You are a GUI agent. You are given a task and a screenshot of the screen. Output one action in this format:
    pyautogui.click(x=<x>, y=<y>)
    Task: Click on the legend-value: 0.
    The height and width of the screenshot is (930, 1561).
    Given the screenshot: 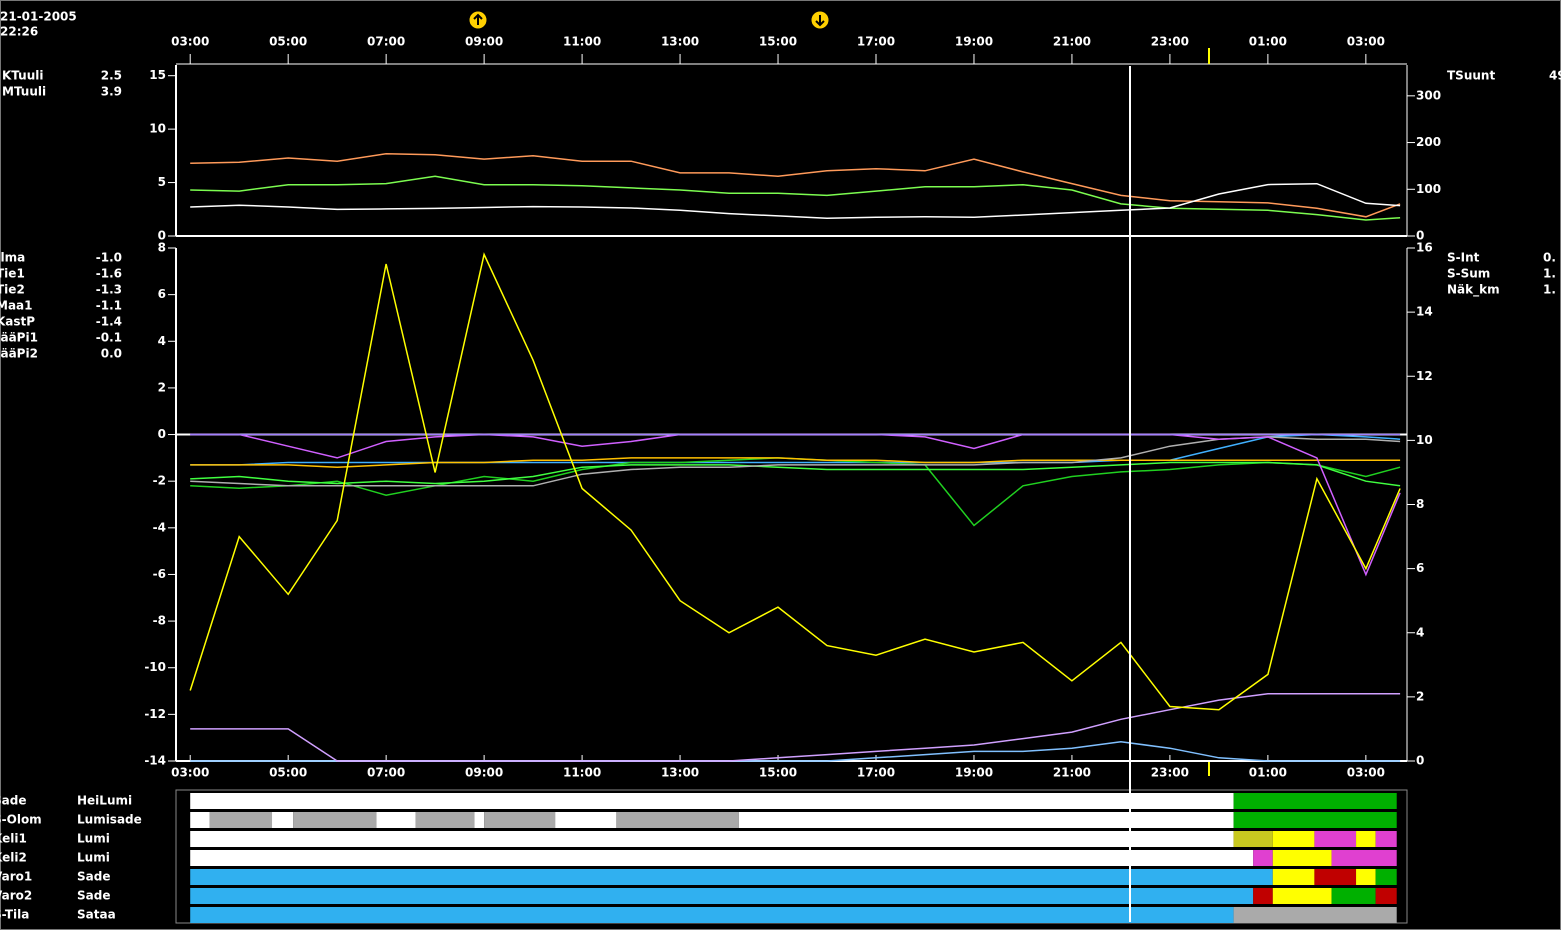 What is the action you would take?
    pyautogui.click(x=1549, y=258)
    